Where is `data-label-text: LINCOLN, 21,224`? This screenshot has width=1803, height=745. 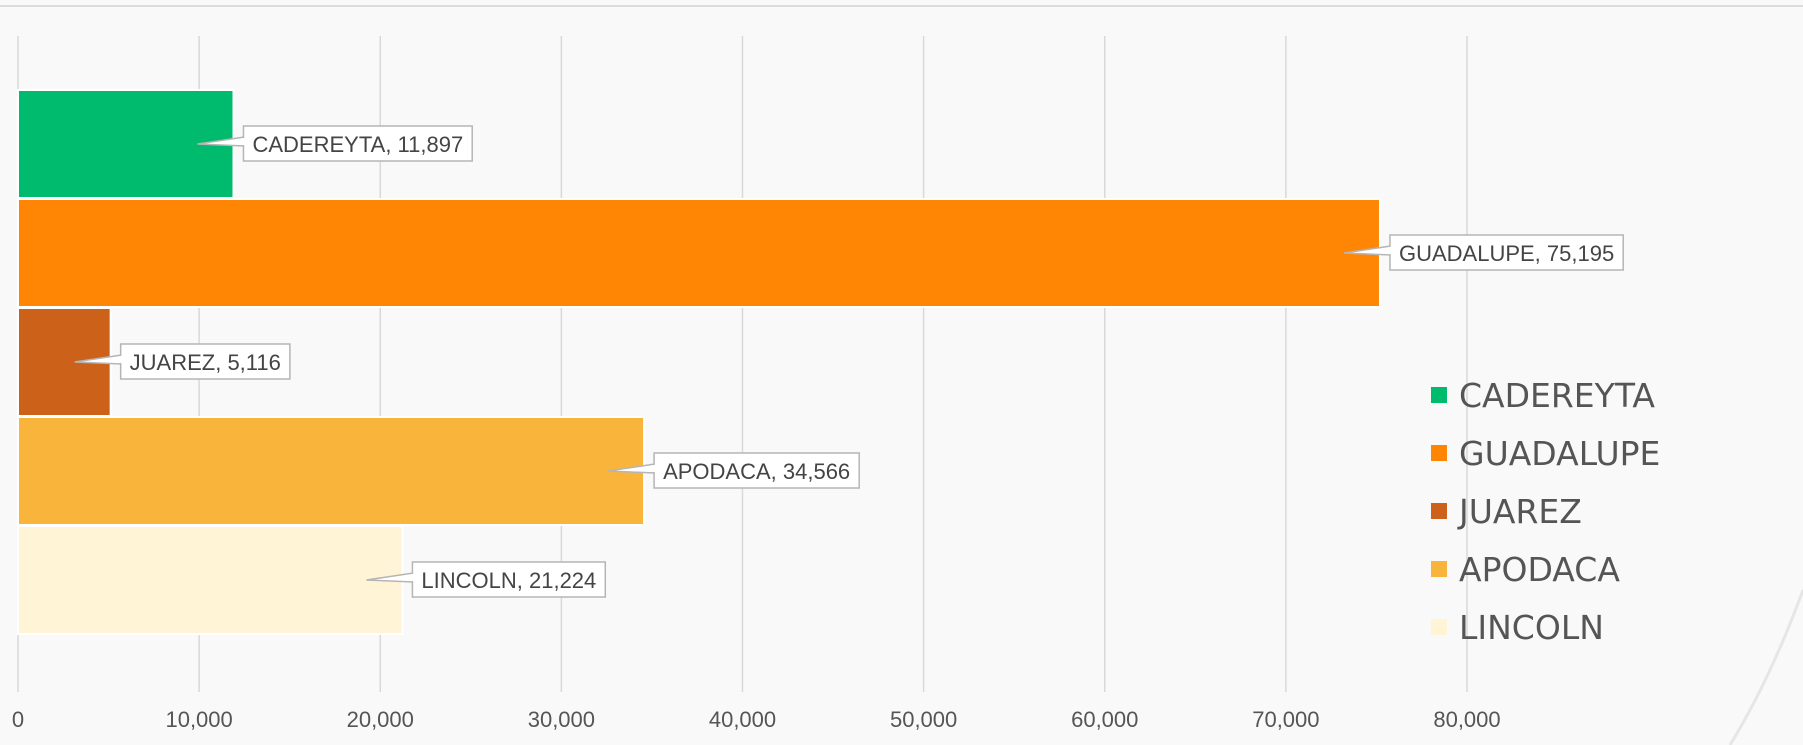
data-label-text: LINCOLN, 21,224 is located at coordinates (508, 580).